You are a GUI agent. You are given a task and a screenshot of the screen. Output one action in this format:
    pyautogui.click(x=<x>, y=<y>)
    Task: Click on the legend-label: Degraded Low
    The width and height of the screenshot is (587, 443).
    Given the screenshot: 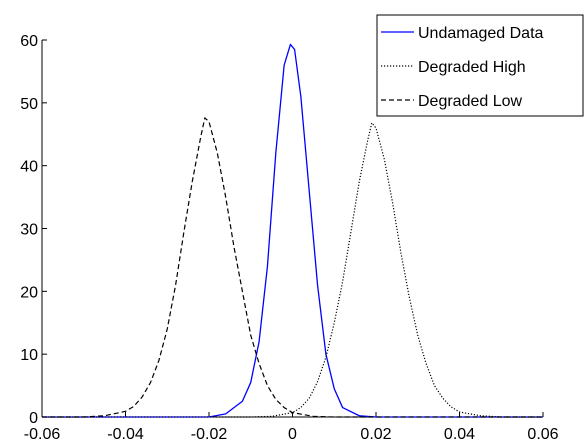 What is the action you would take?
    pyautogui.click(x=470, y=101)
    